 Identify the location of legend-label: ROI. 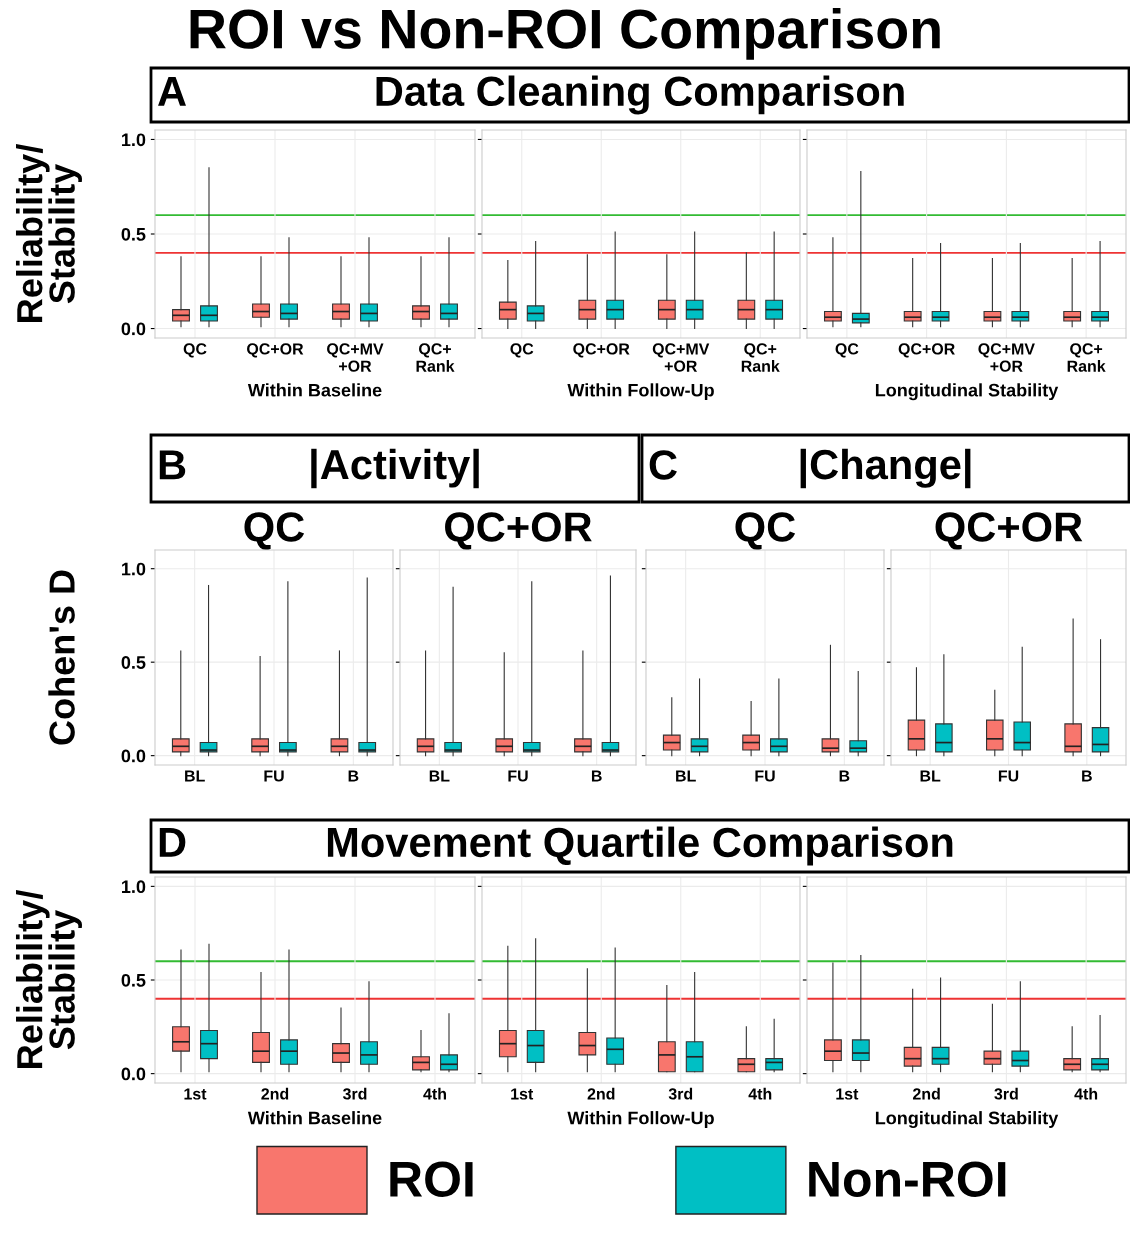
(431, 1179).